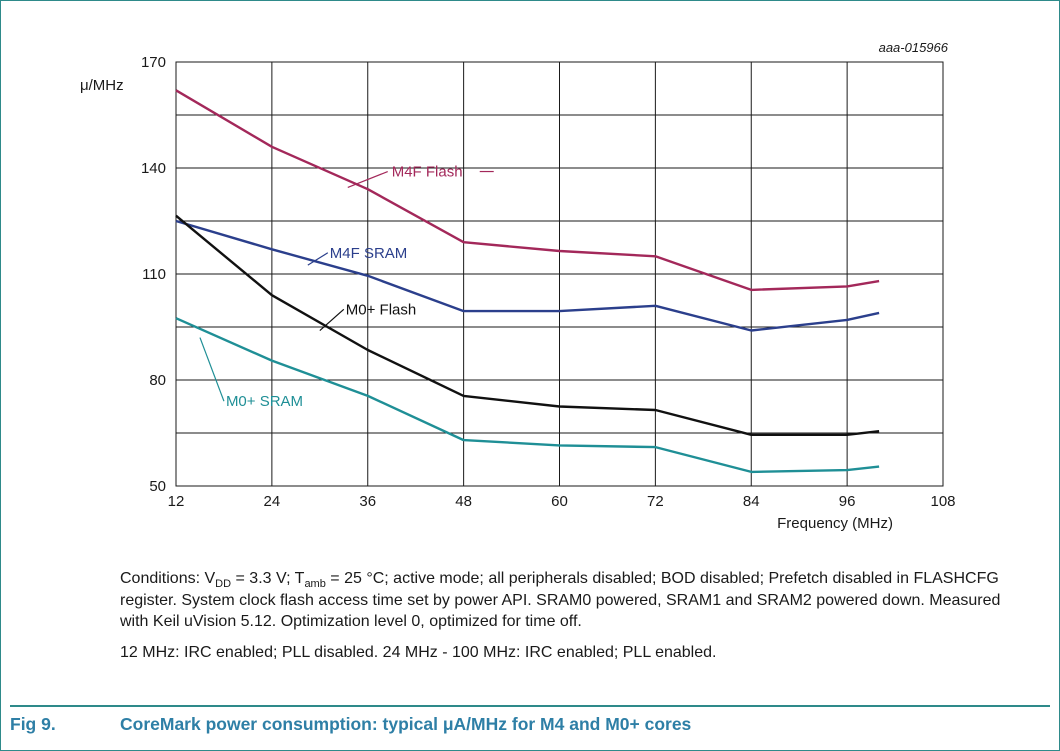 The width and height of the screenshot is (1060, 751). I want to click on x-tick-label: 36, so click(367, 501).